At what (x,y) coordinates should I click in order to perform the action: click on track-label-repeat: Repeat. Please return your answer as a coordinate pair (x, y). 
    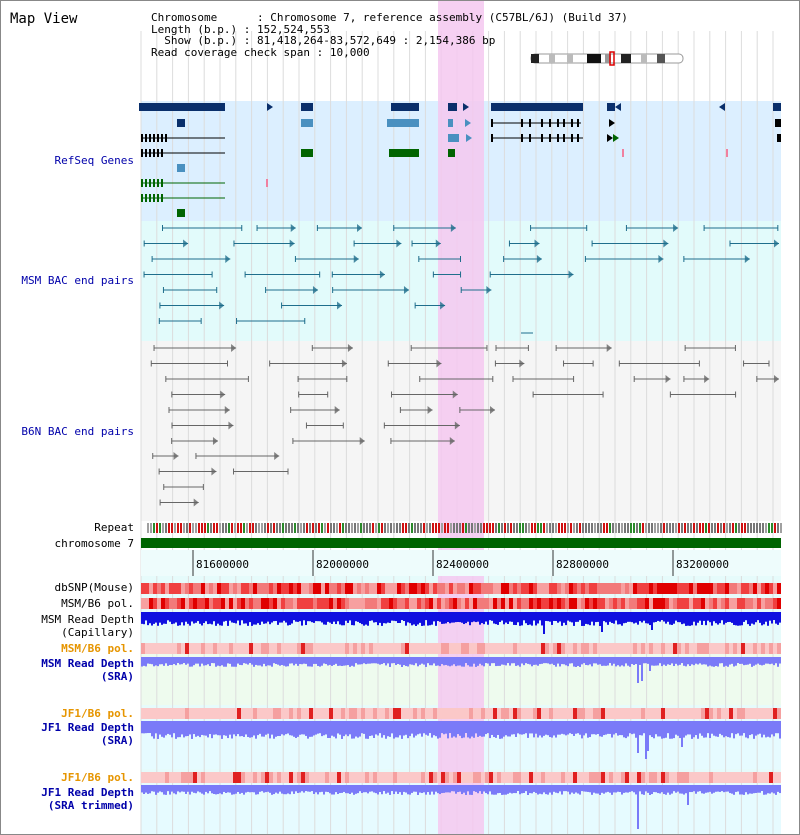
    Looking at the image, I should click on (114, 527).